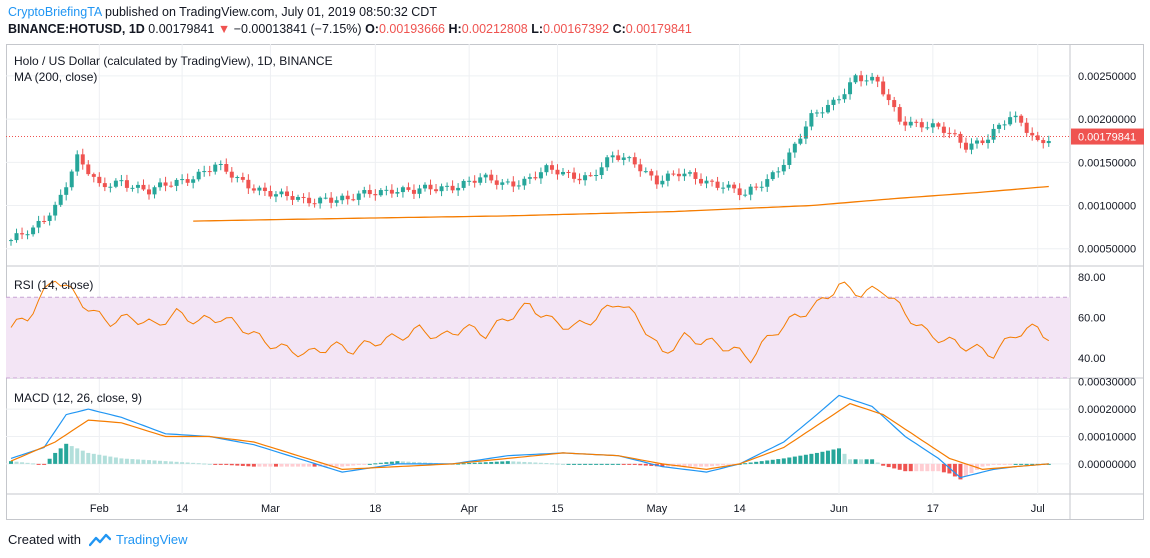  What do you see at coordinates (56, 77) in the screenshot?
I see `ma-legend: MA (200, close)` at bounding box center [56, 77].